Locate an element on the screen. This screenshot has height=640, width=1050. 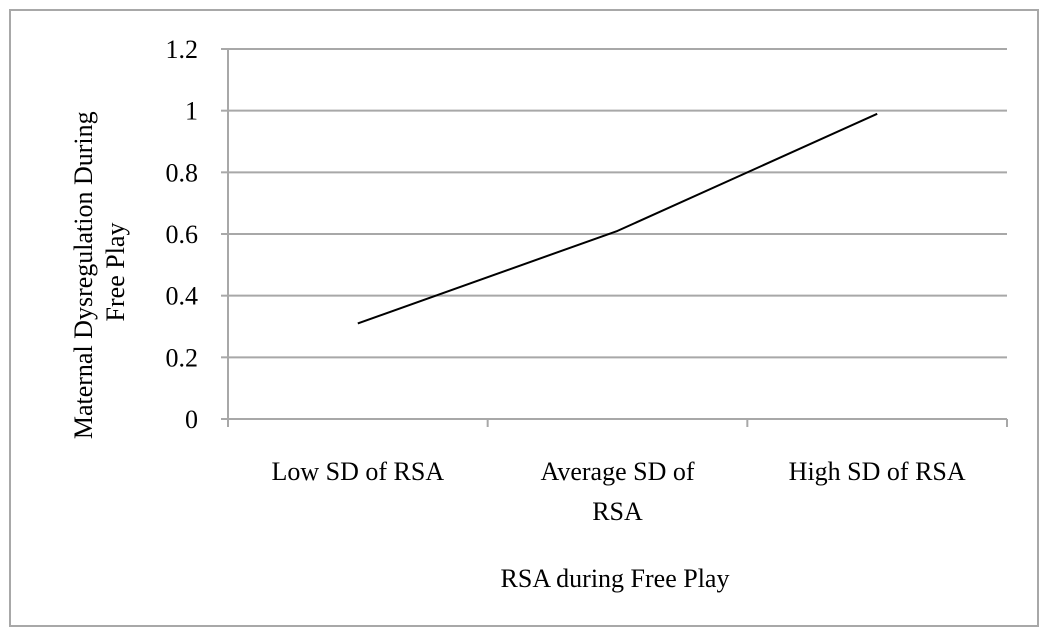
y-tick-label: 0.4 is located at coordinates (182, 296).